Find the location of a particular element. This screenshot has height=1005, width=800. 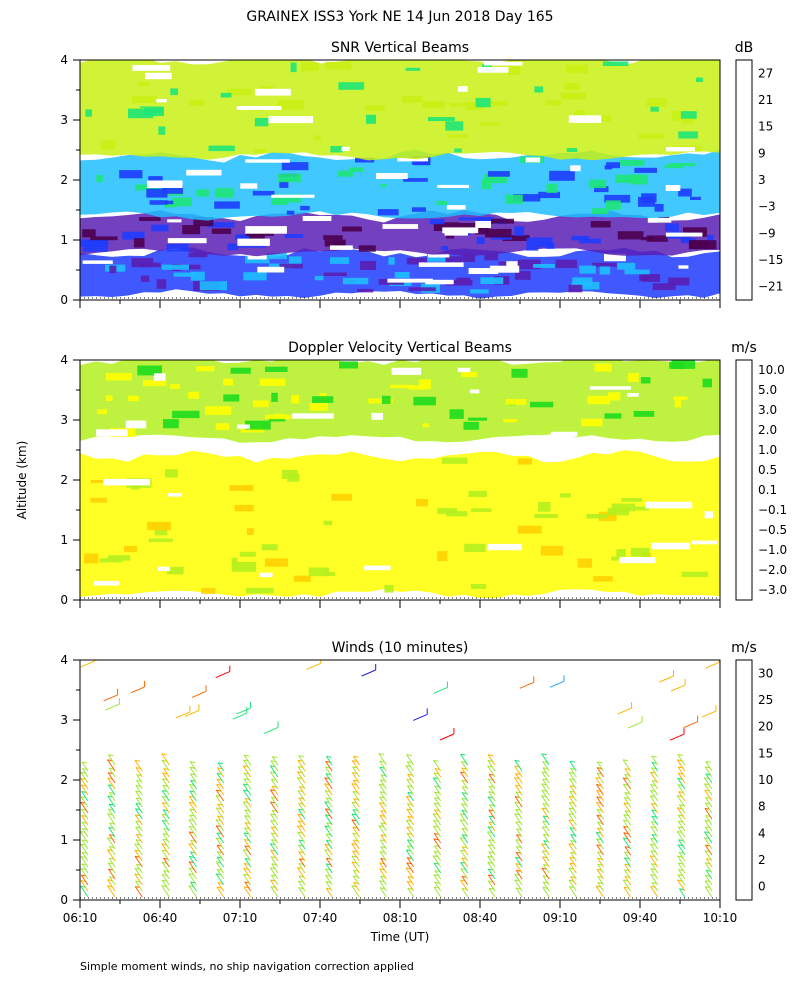

wind-barb-flag is located at coordinates (409, 755).